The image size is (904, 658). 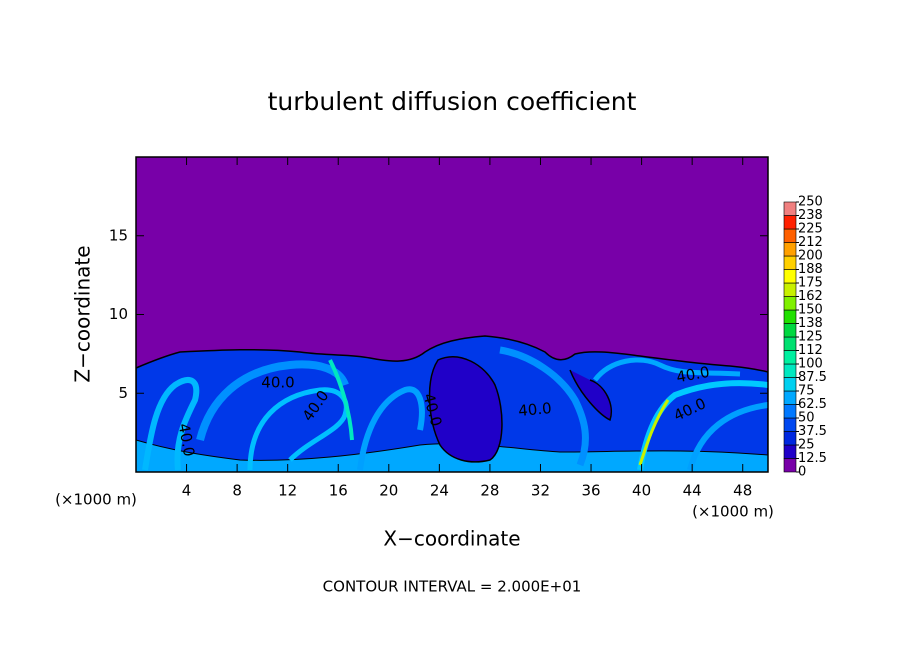 What do you see at coordinates (187, 491) in the screenshot?
I see `x-tick-label: 4` at bounding box center [187, 491].